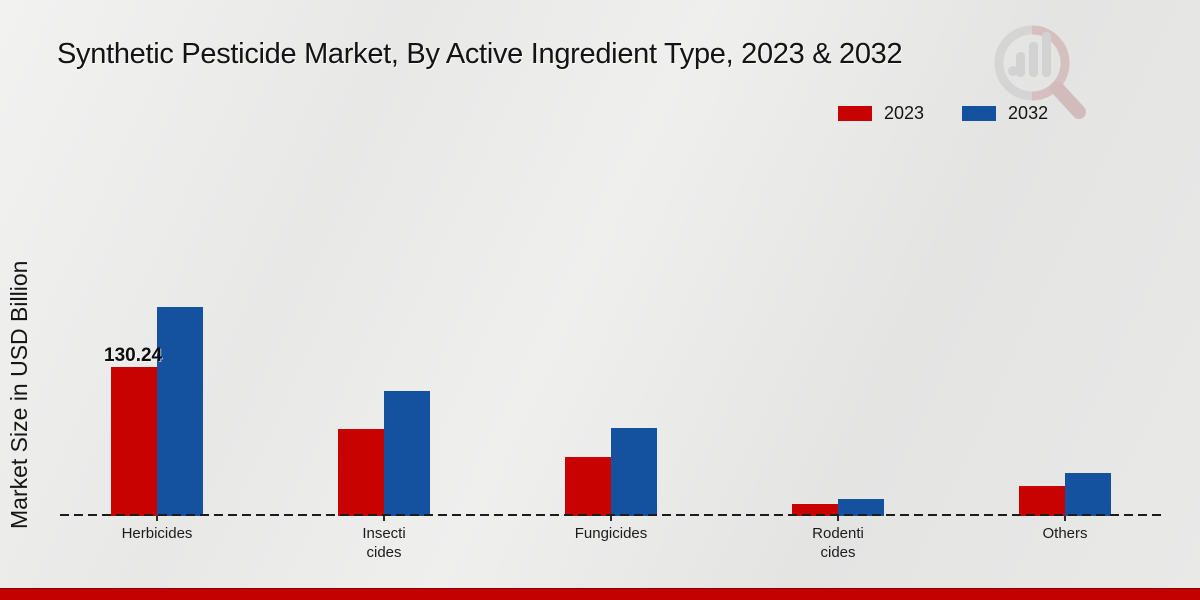 The height and width of the screenshot is (600, 1200). I want to click on footer-band, so click(600, 594).